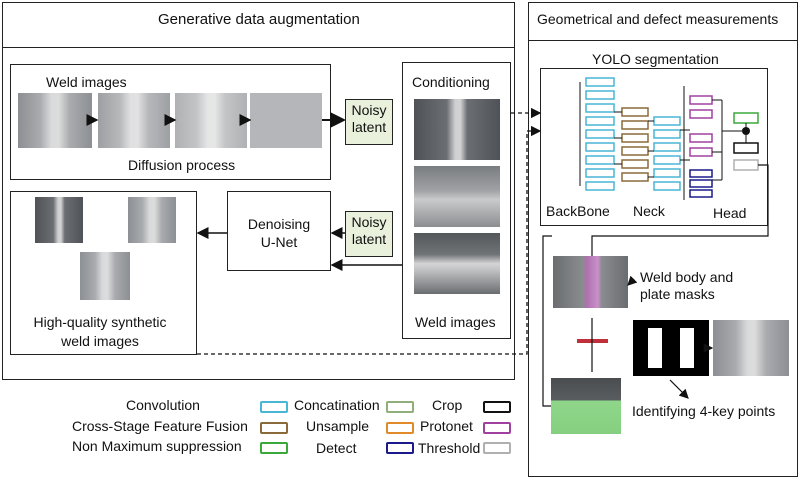  I want to click on legend-swatch-label-1: Unsample, so click(338, 426).